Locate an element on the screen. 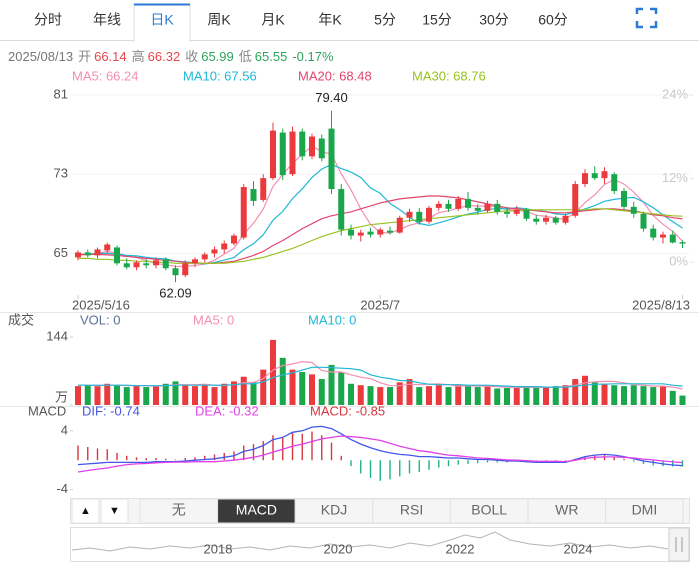  quote-line: 2025/08/13 开 66.14 高 66.32 收 65.99 低 65.55 -0.17% is located at coordinates (171, 56).